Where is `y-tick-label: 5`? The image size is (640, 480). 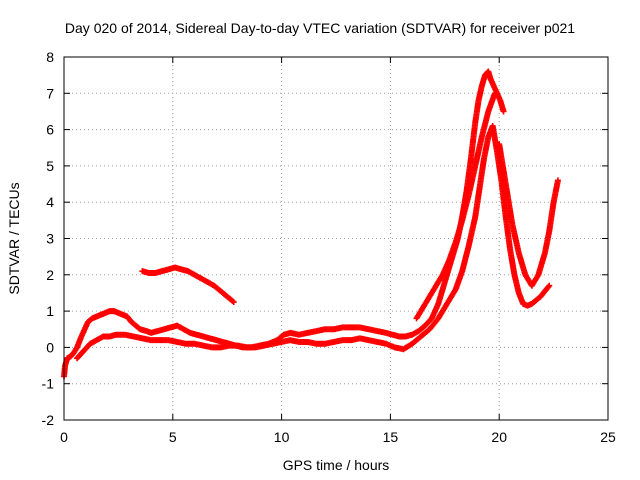
y-tick-label: 5 is located at coordinates (50, 166).